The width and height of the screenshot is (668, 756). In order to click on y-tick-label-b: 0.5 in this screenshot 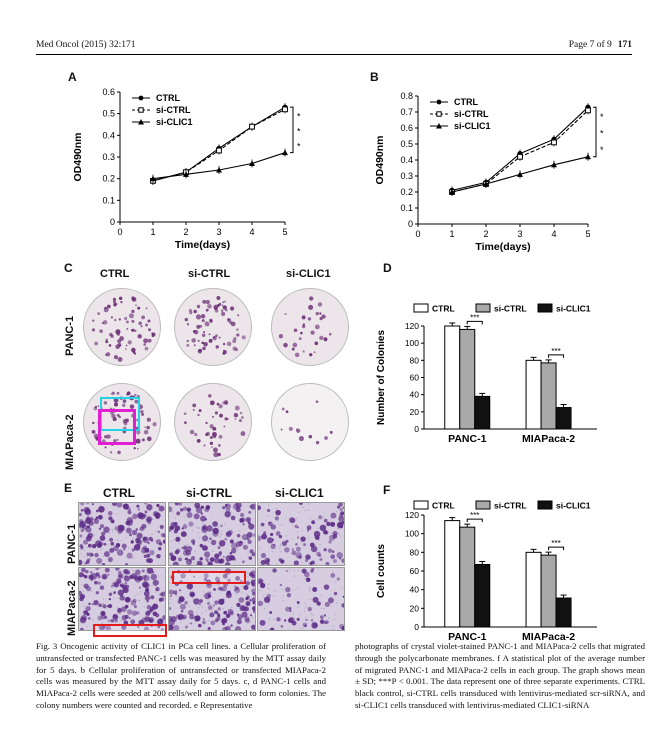, I will do `click(406, 144)`.